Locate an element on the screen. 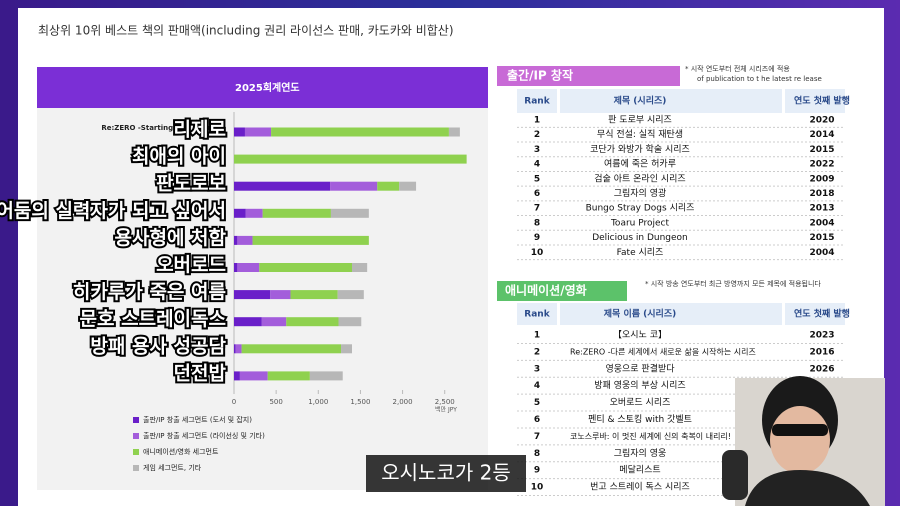 This screenshot has height=506, width=900. table-cell: 2016 is located at coordinates (821, 352).